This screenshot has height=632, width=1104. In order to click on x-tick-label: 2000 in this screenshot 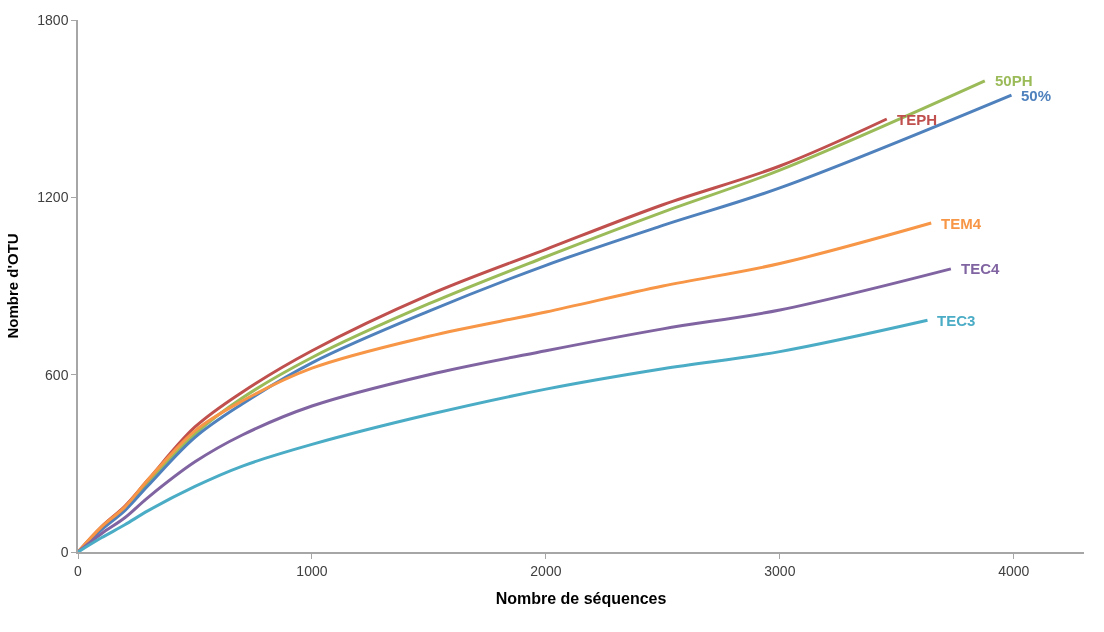, I will do `click(546, 570)`.